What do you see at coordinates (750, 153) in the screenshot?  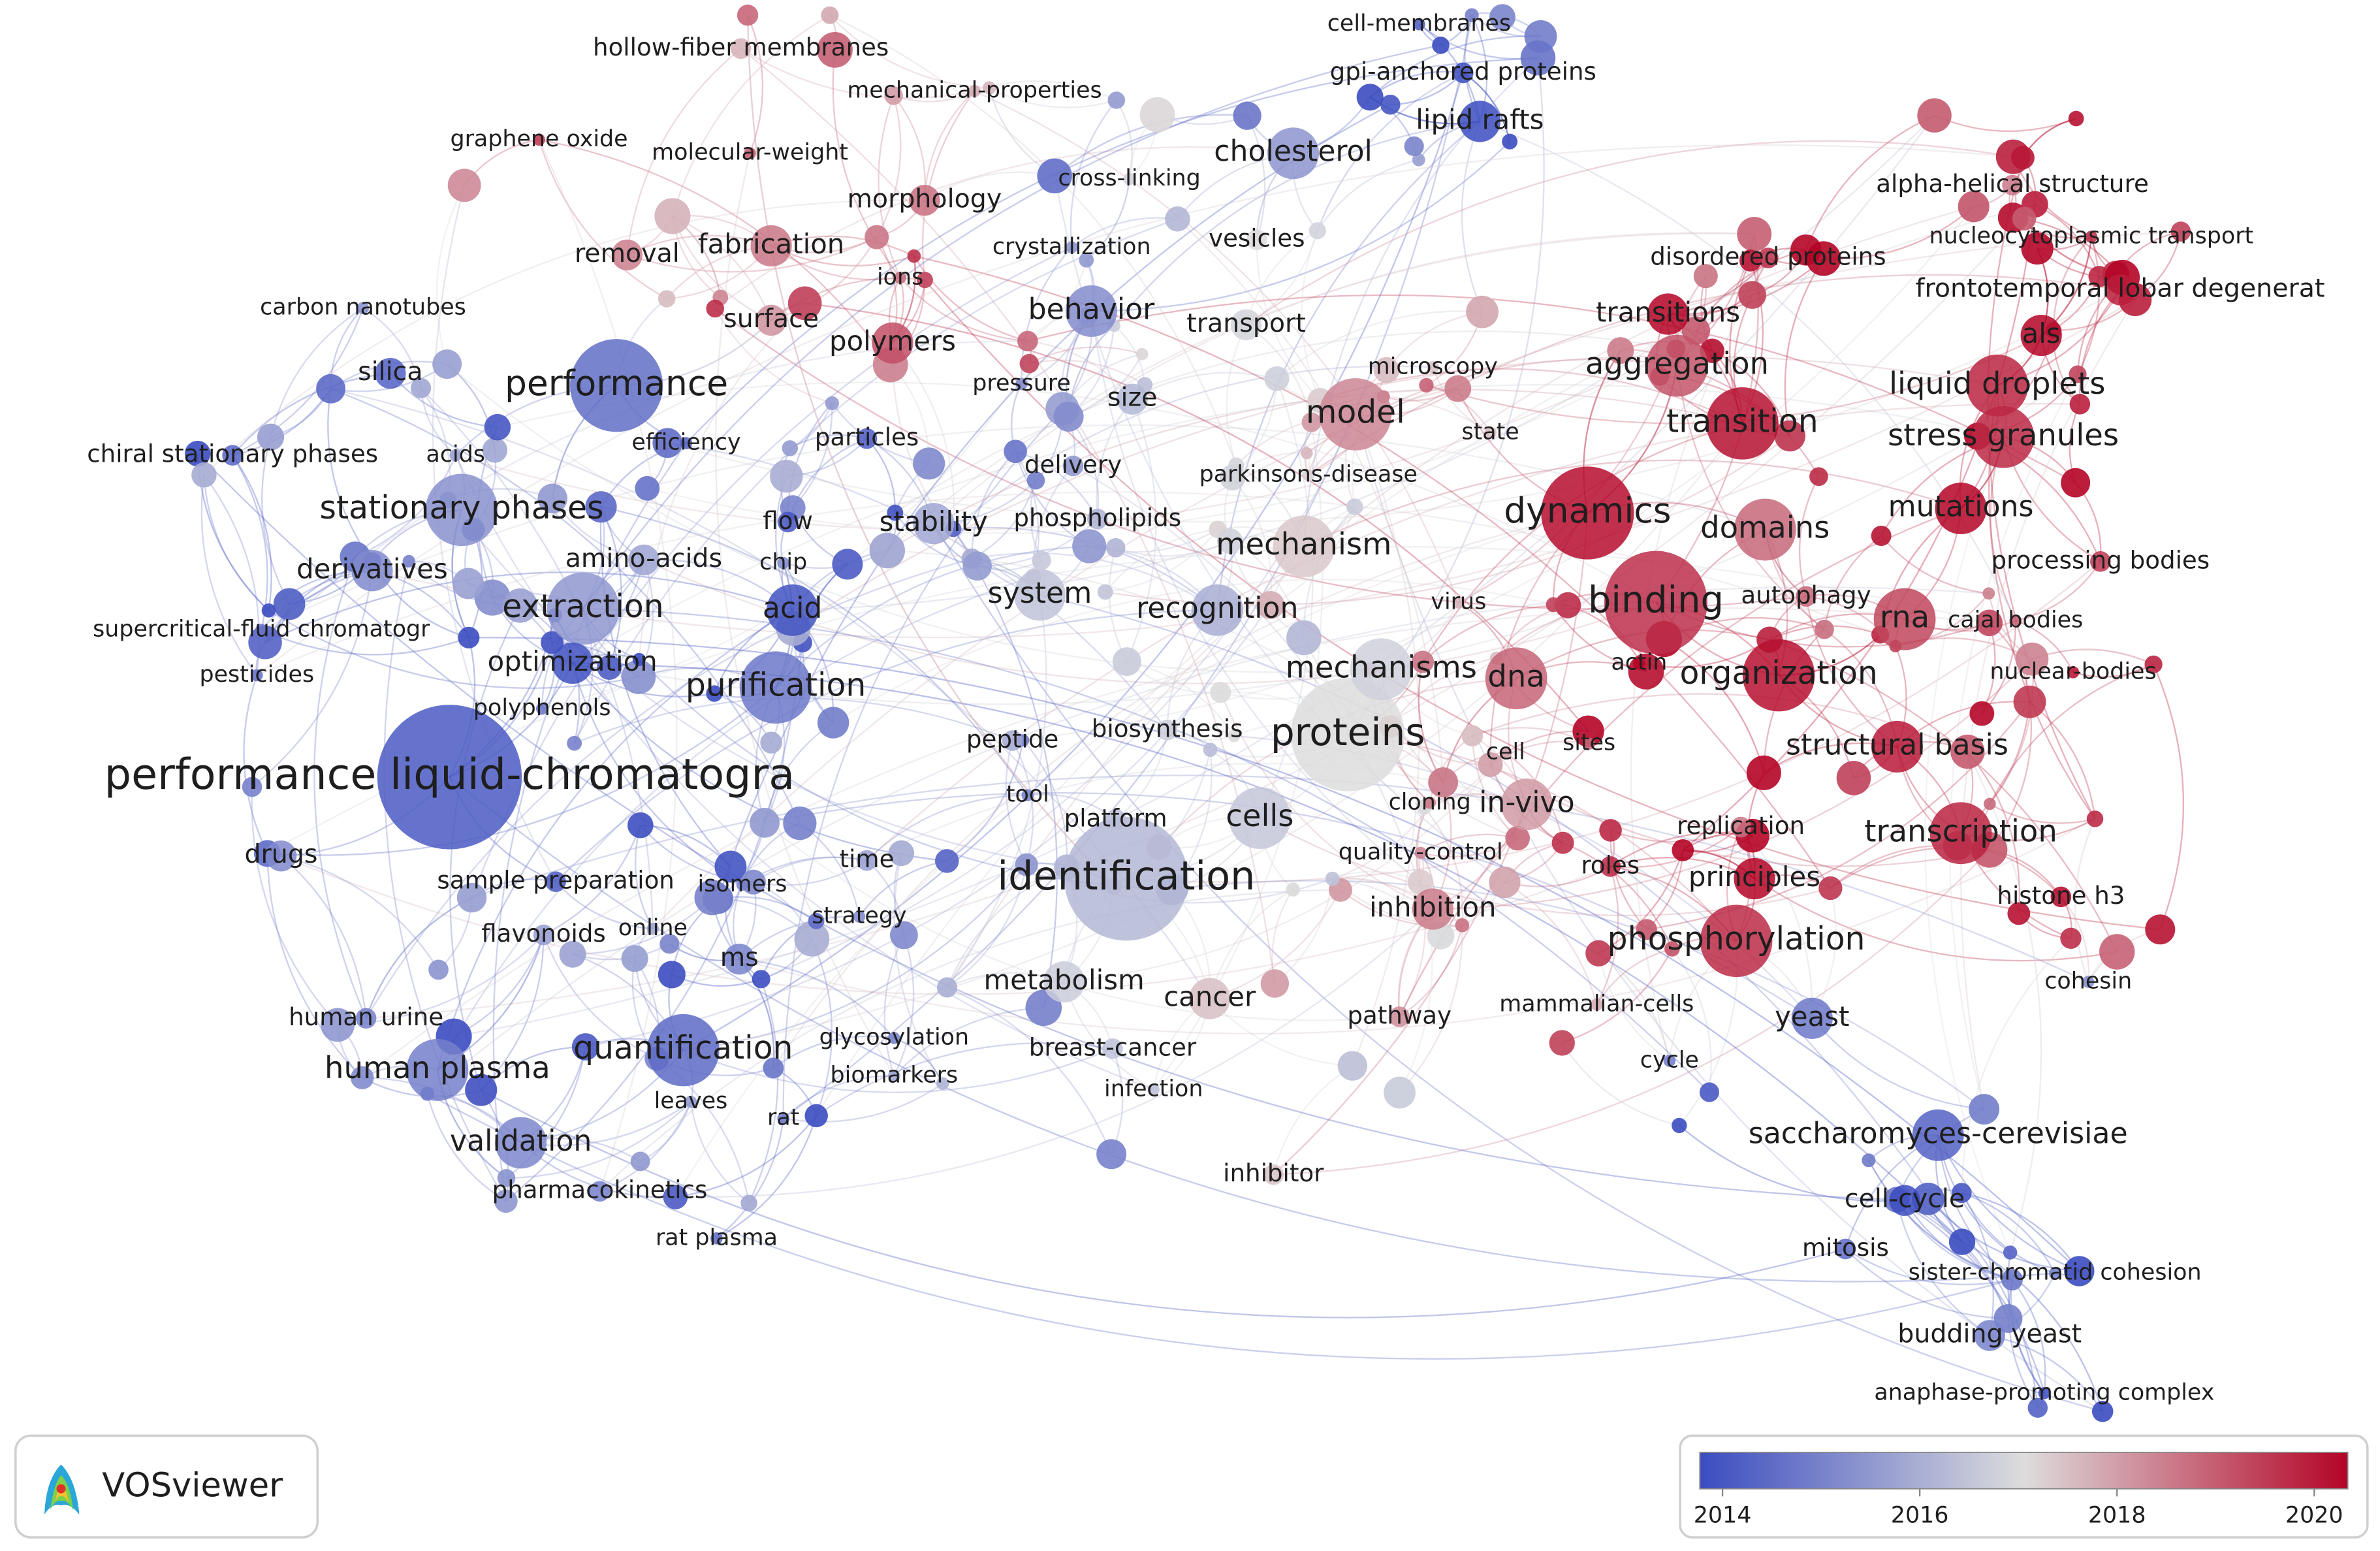 I see `node-label: molecular-weight` at bounding box center [750, 153].